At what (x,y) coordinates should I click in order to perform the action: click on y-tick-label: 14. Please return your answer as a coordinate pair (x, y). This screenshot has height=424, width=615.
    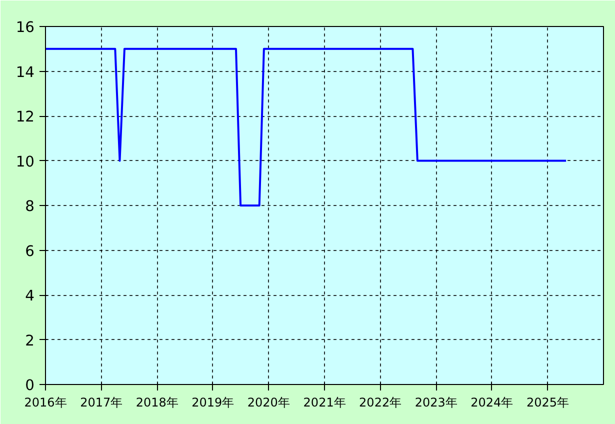
    Looking at the image, I should click on (25, 72).